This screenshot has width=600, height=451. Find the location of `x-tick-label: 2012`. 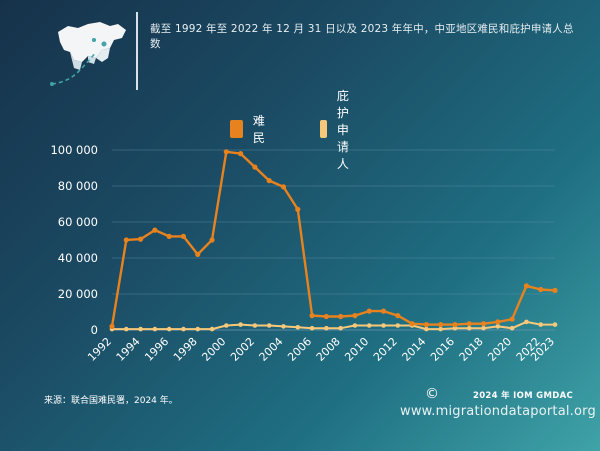

x-tick-label: 2012 is located at coordinates (385, 349).